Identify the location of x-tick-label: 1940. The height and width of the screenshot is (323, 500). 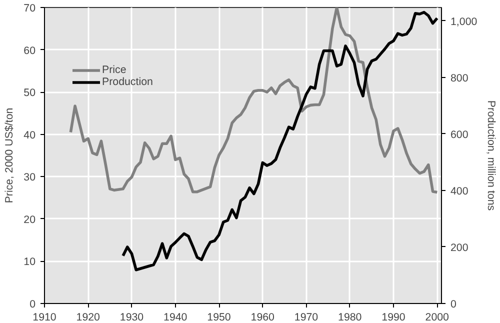
(176, 317).